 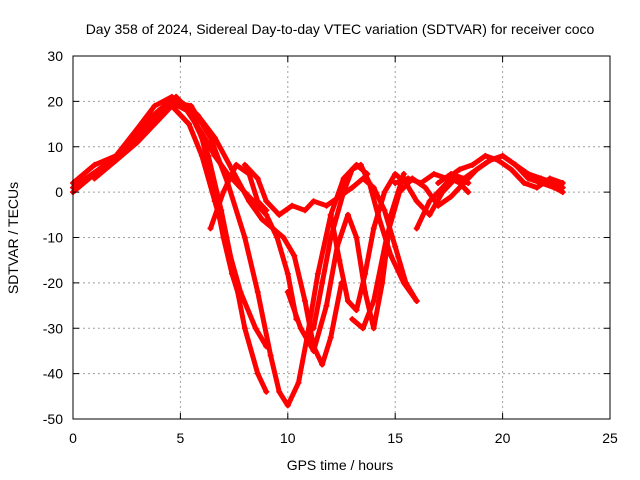 What do you see at coordinates (53, 374) in the screenshot?
I see `y-tick-label: -40` at bounding box center [53, 374].